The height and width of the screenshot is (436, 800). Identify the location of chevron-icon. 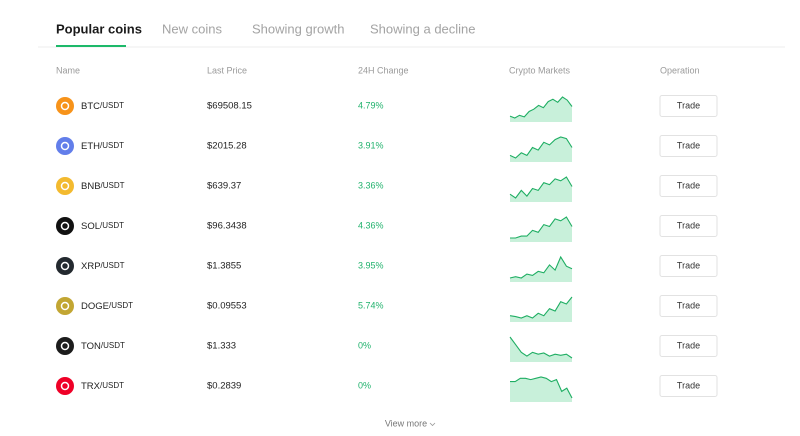
(432, 424).